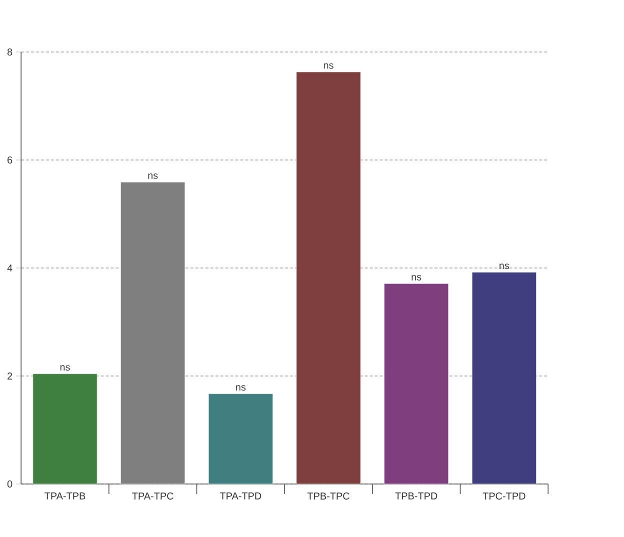  Describe the element at coordinates (153, 496) in the screenshot. I see `x-tick-label: TPA-TPC` at that location.